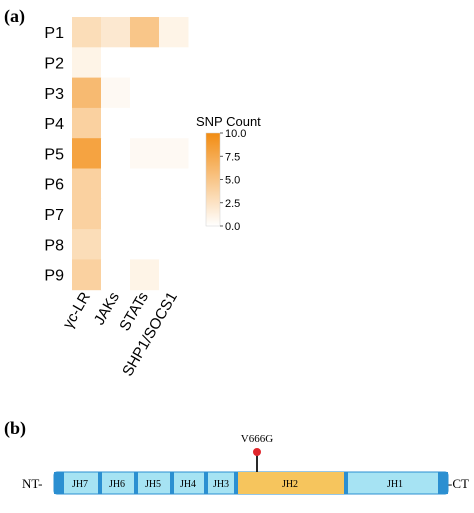 The width and height of the screenshot is (474, 513). Describe the element at coordinates (174, 184) in the screenshot. I see `heatmap-cell-p6-c3` at that location.